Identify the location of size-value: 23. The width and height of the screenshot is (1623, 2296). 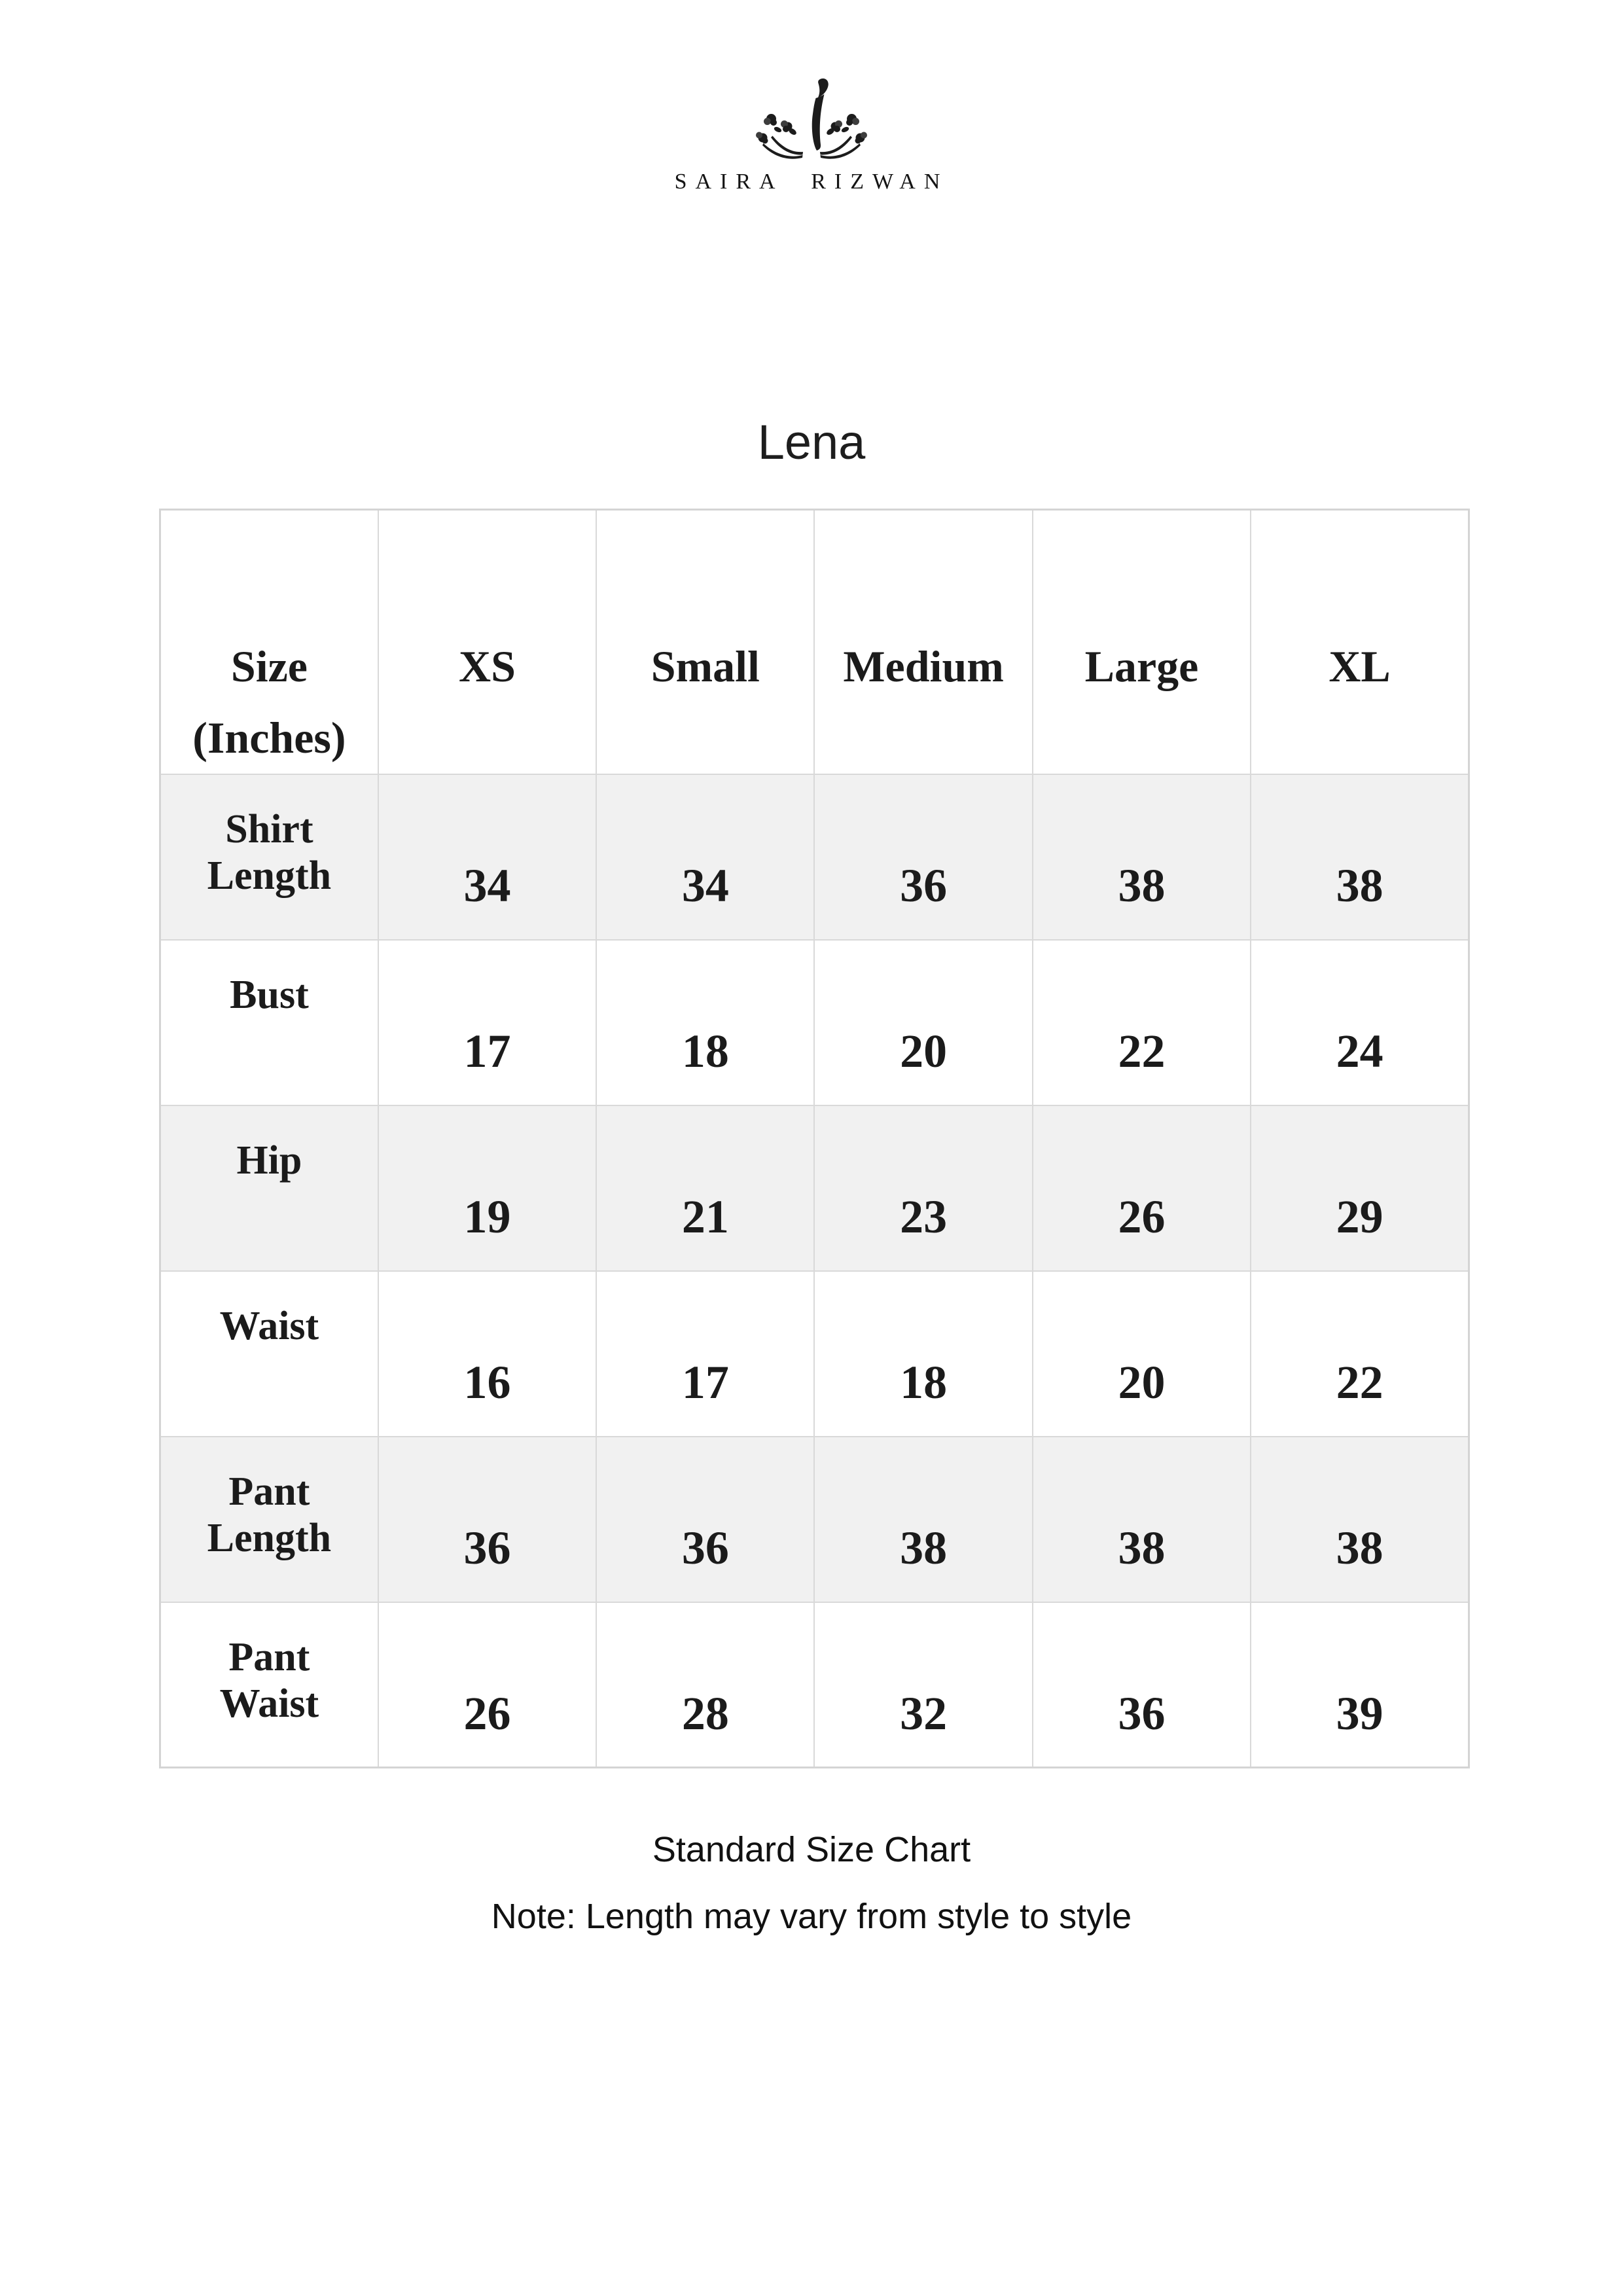
(923, 1188).